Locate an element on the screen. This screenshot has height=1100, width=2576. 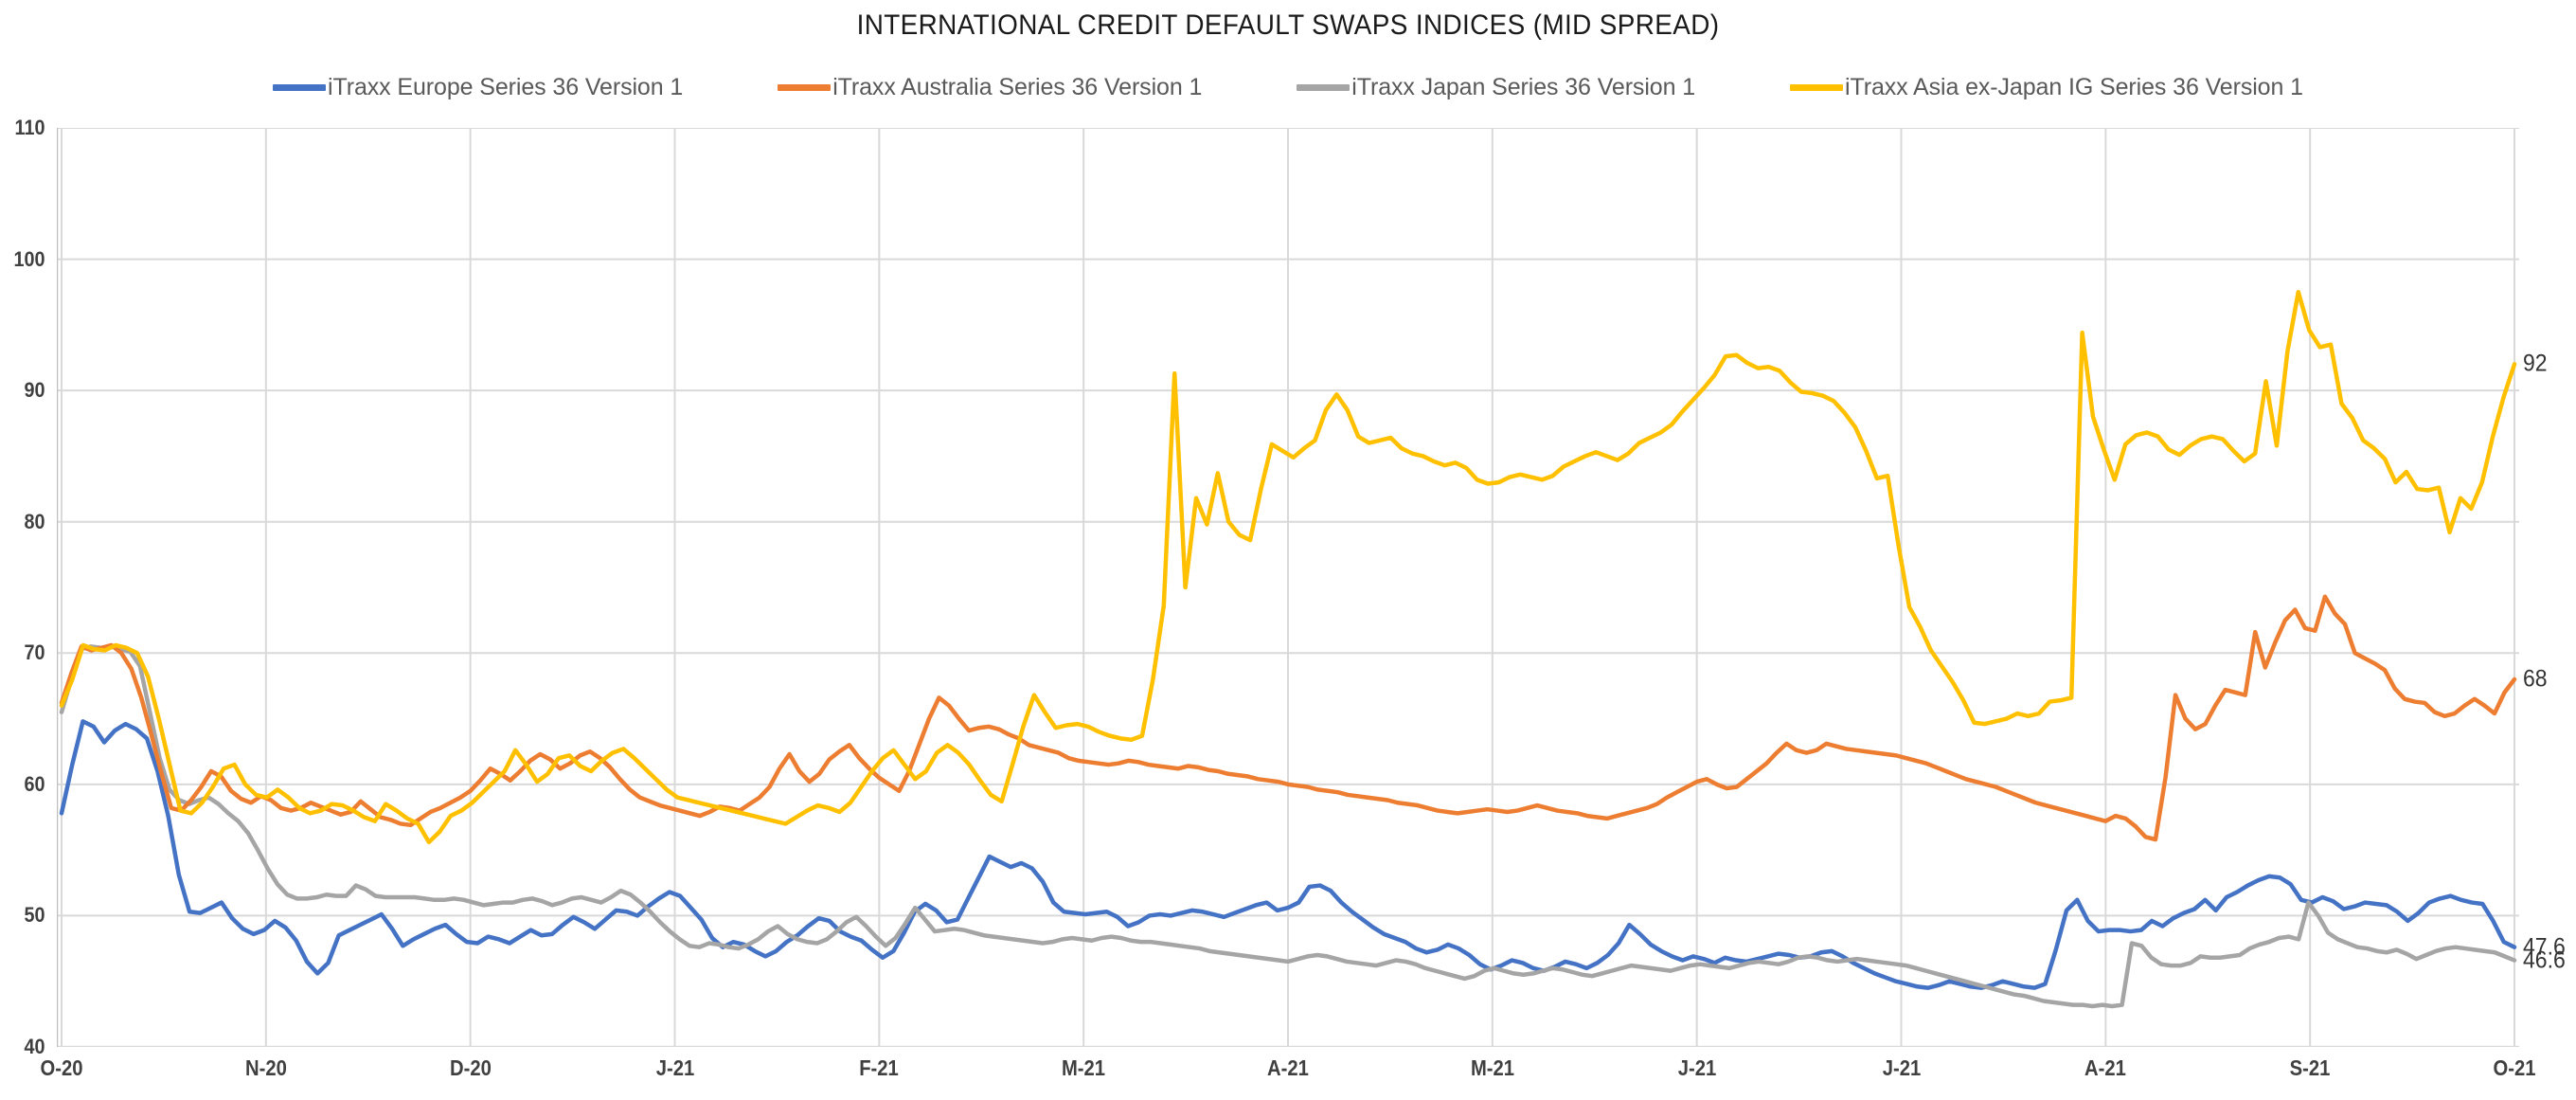
x-tick-label: O-21 is located at coordinates (2514, 1067).